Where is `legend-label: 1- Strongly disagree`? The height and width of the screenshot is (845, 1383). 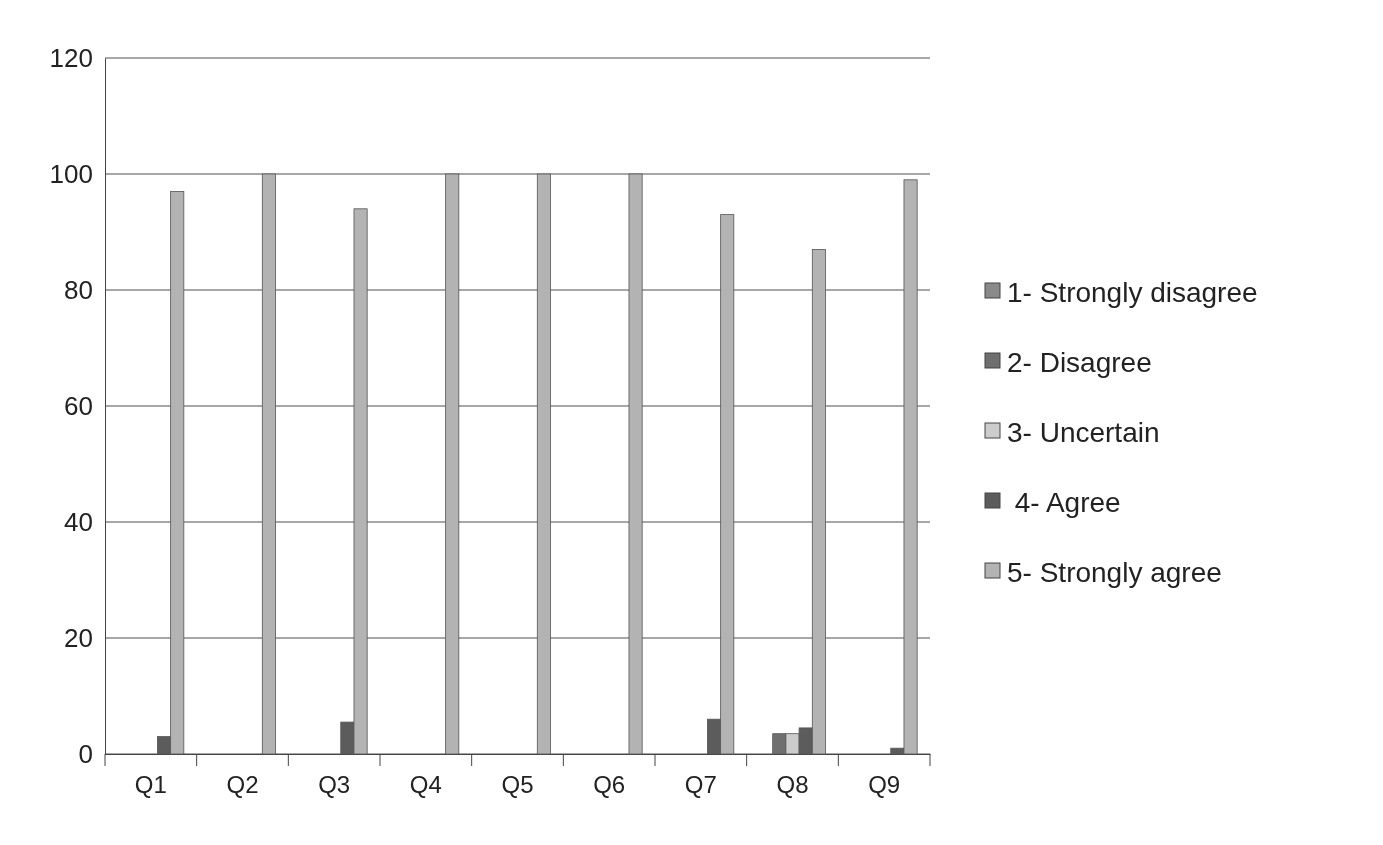 legend-label: 1- Strongly disagree is located at coordinates (1132, 292).